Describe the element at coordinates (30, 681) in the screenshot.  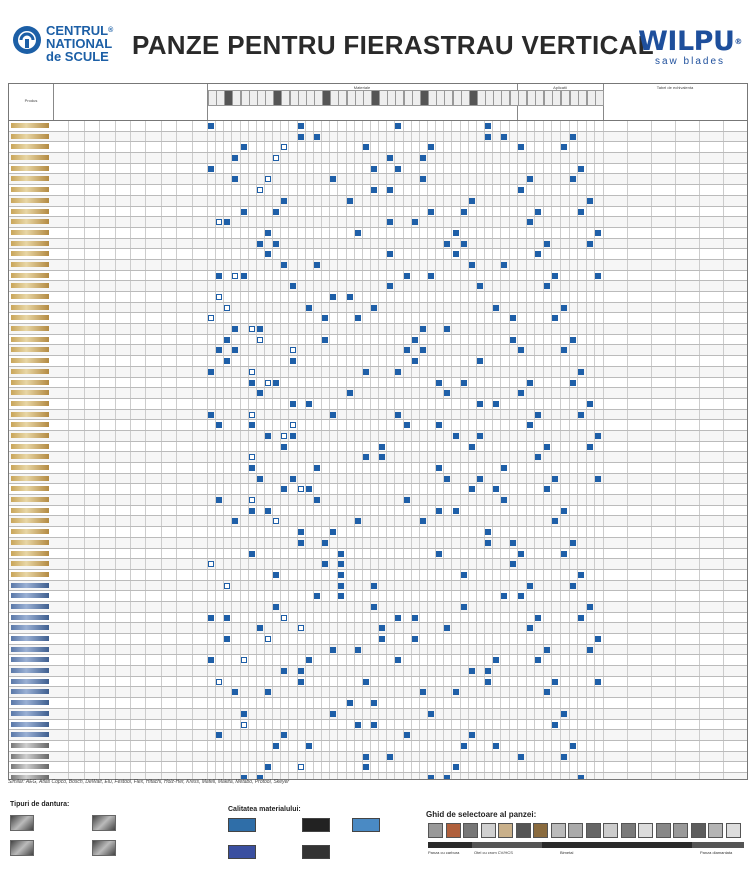
I see `blade-thumbnail` at that location.